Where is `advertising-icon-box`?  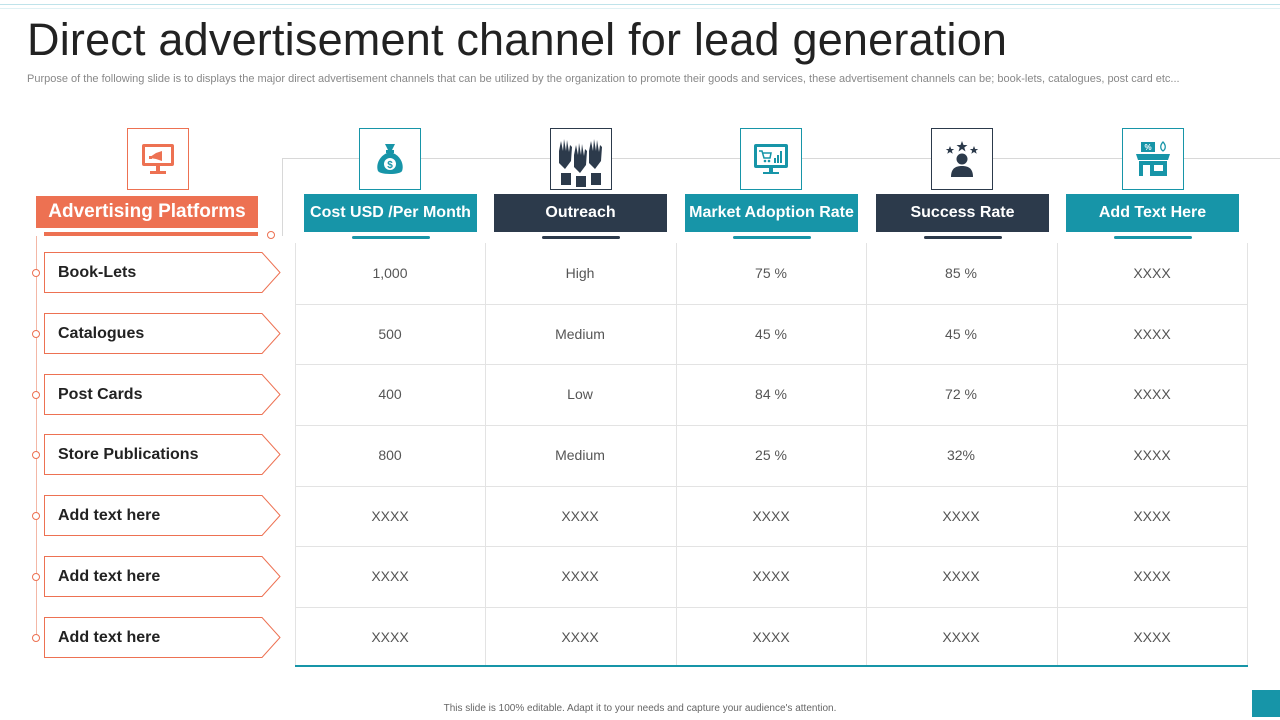
advertising-icon-box is located at coordinates (158, 159).